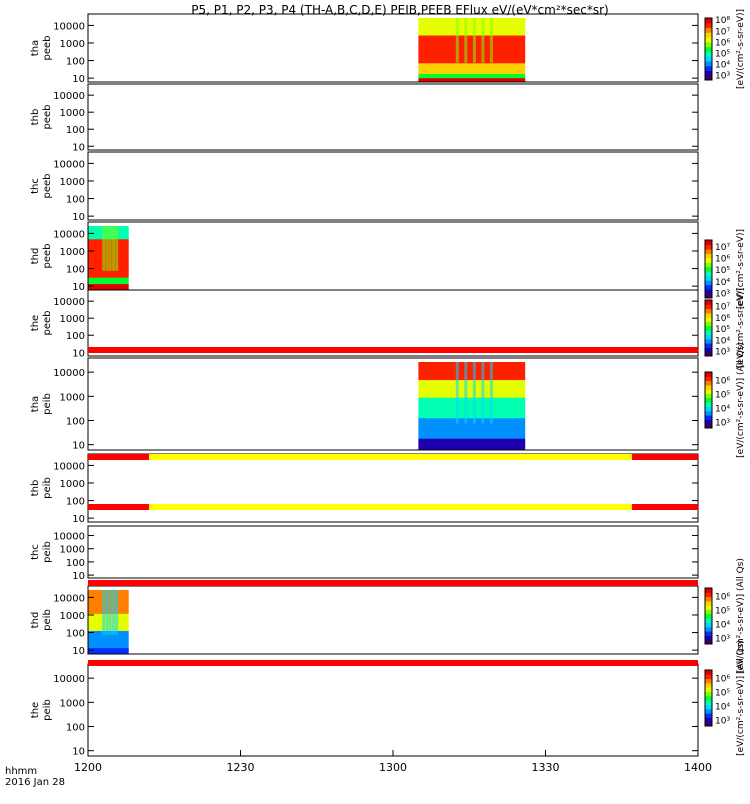 The width and height of the screenshot is (750, 804). I want to click on panel-thd-peib: 10 100 1000 10000 thd peib, so click(364, 621).